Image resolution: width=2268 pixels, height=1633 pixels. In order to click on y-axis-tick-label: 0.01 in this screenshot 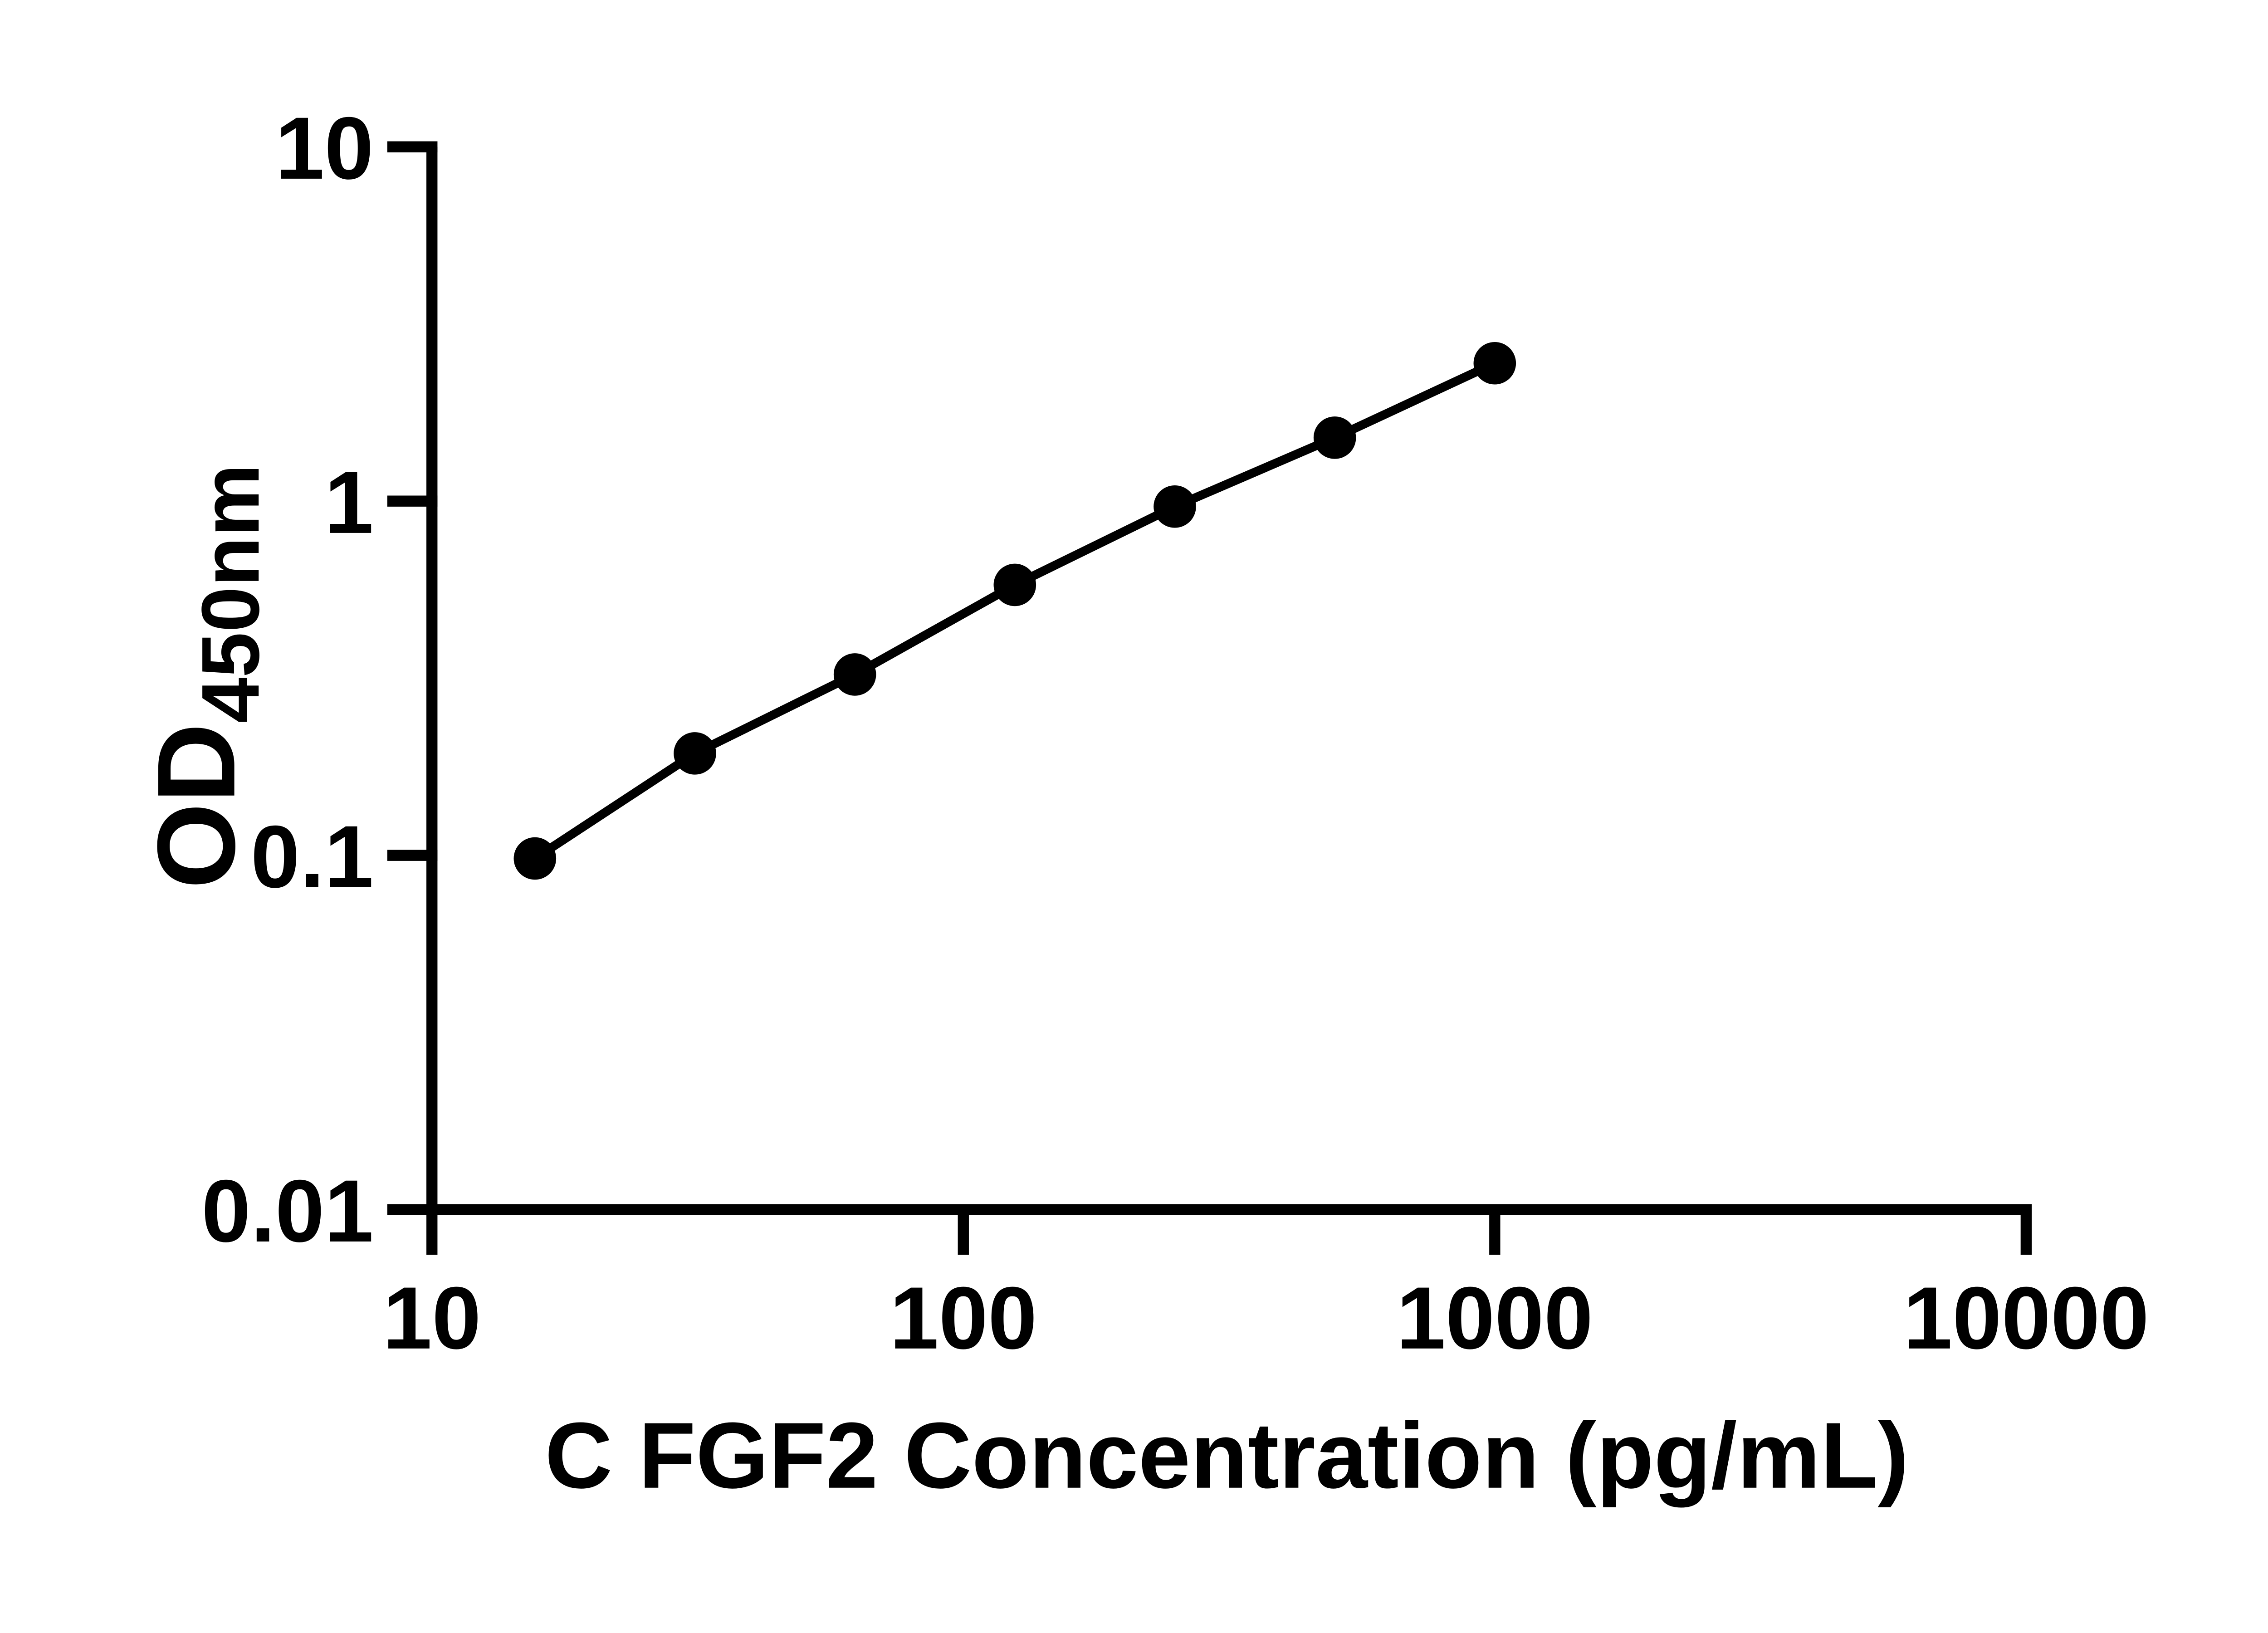, I will do `click(287, 1211)`.